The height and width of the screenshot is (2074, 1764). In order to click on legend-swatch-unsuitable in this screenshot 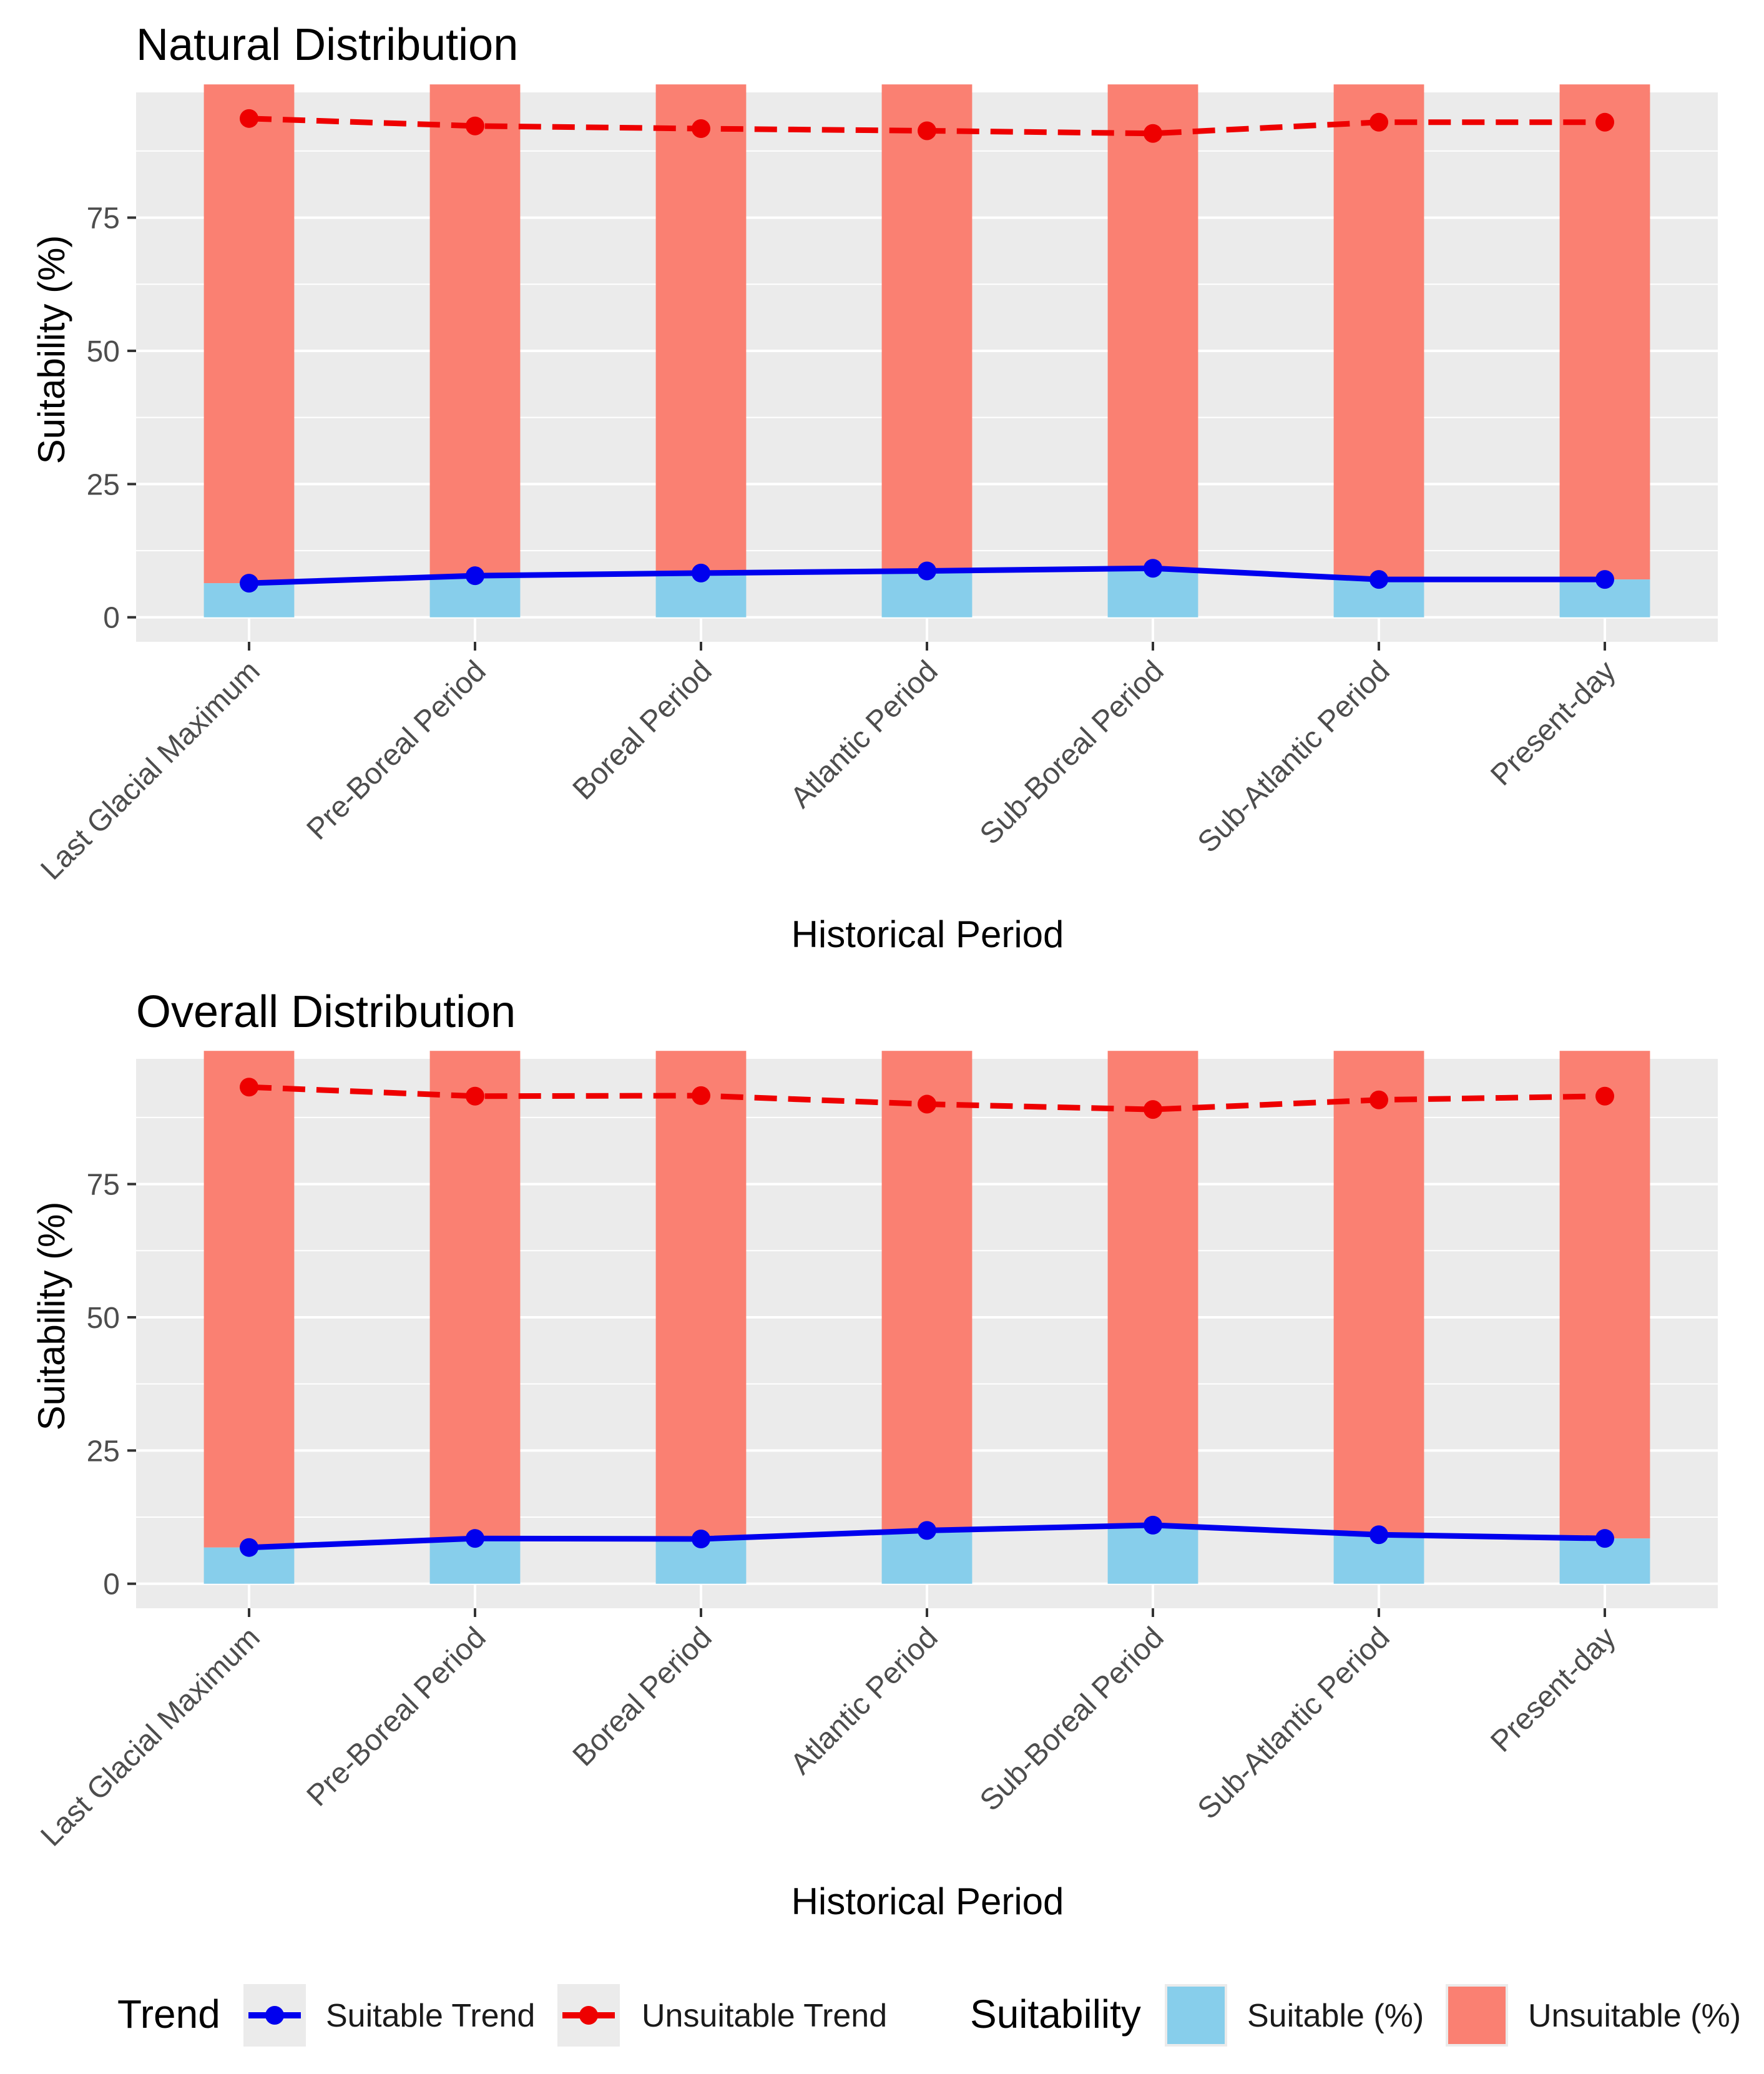, I will do `click(1477, 2015)`.